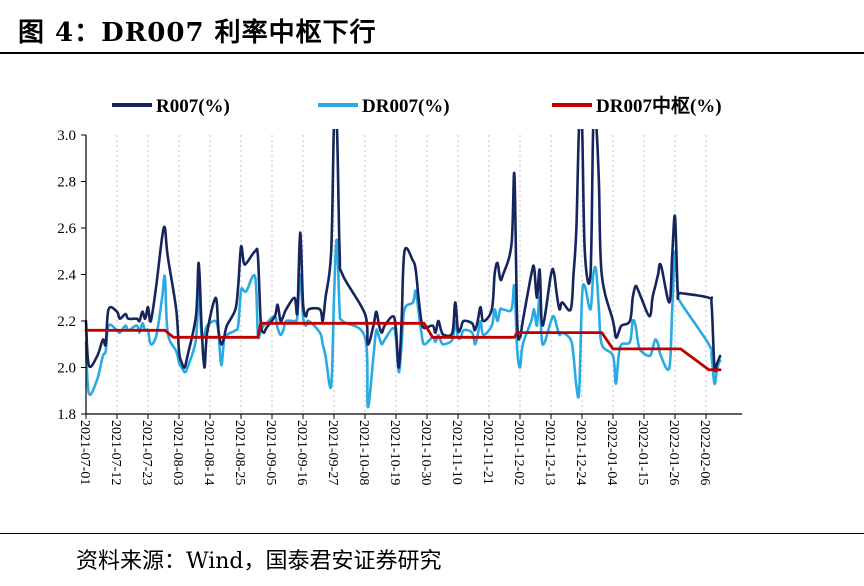 The width and height of the screenshot is (864, 586). Describe the element at coordinates (66, 276) in the screenshot. I see `y-tick-label: 2.4` at that location.